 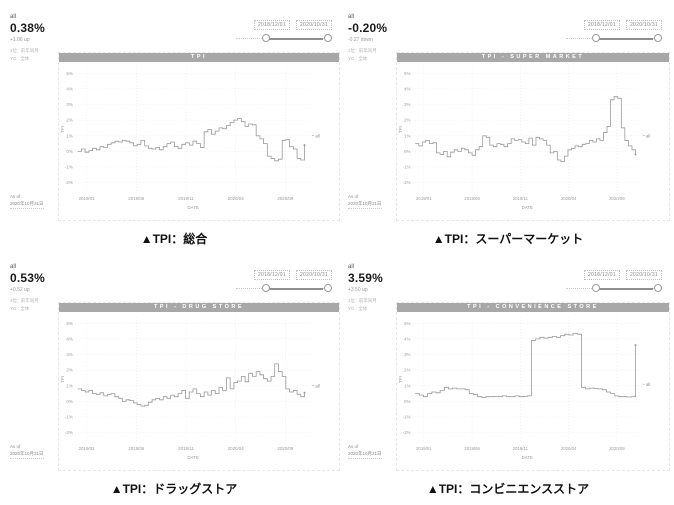 What do you see at coordinates (34, 288) in the screenshot?
I see `kpi-block: all 0.53% +0.52 up 1位 : 前年同月 YG : 全体` at bounding box center [34, 288].